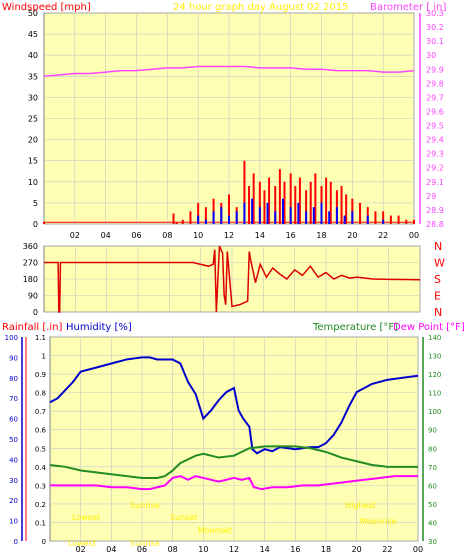 The height and width of the screenshot is (555, 466). I want to click on temperature-tick-label: 30, so click(432, 542).